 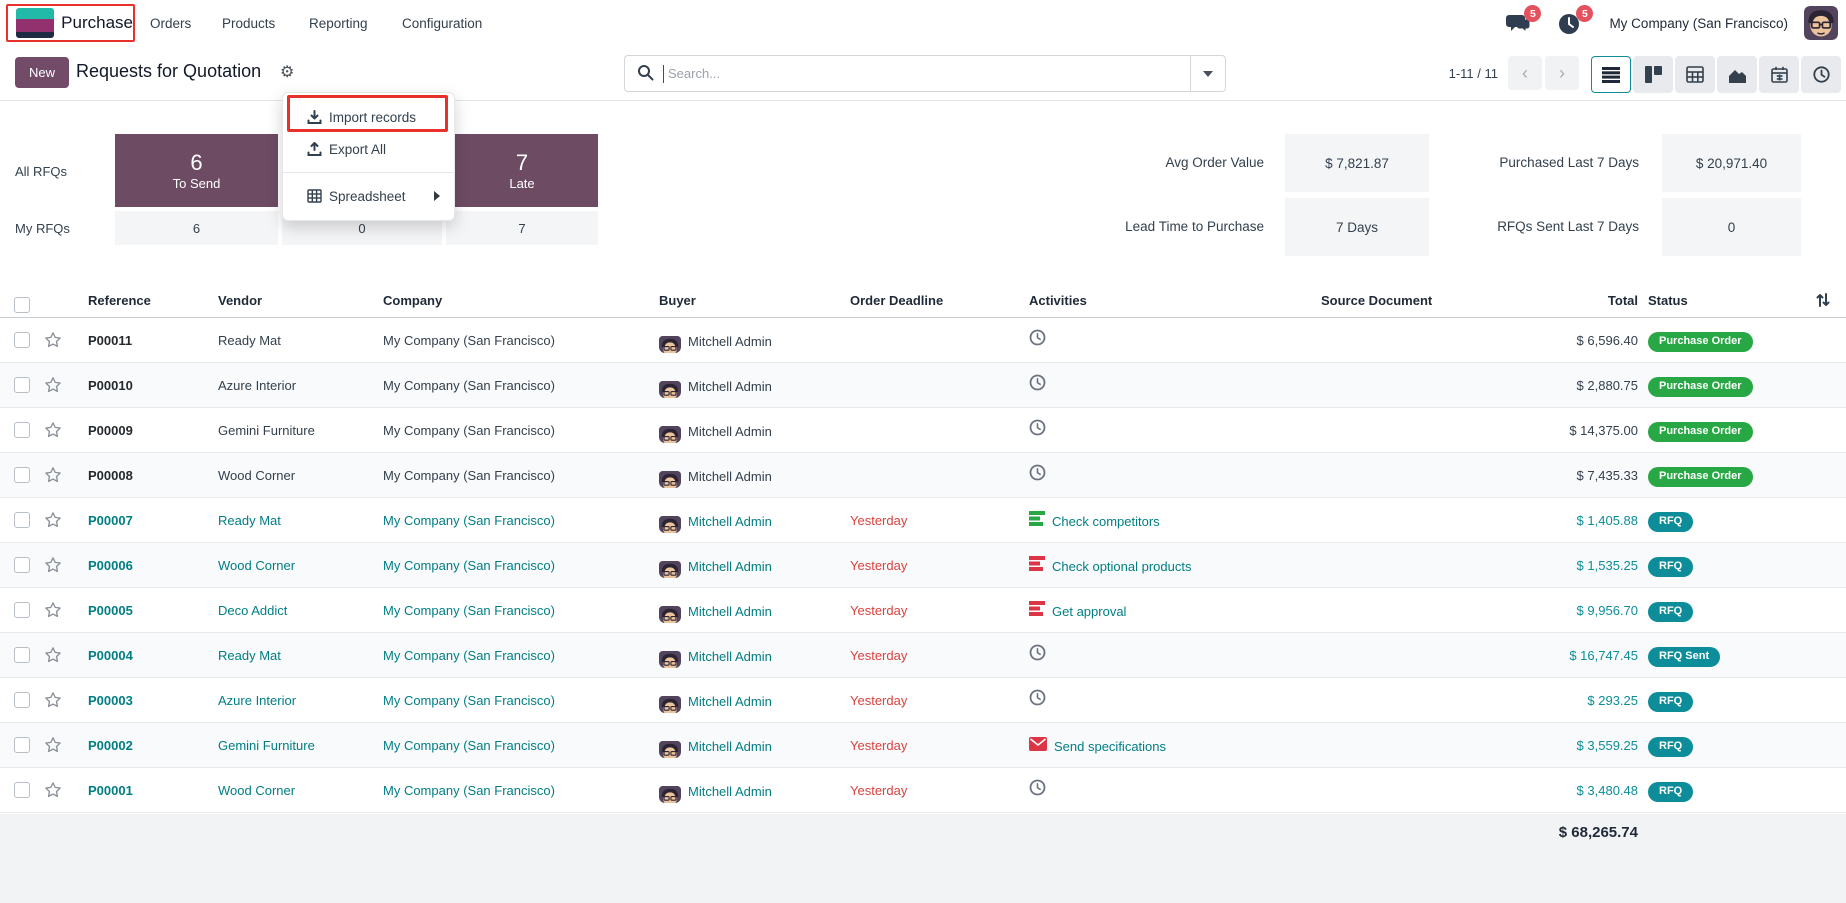 I want to click on activity-label: Check competitors, so click(x=1106, y=522).